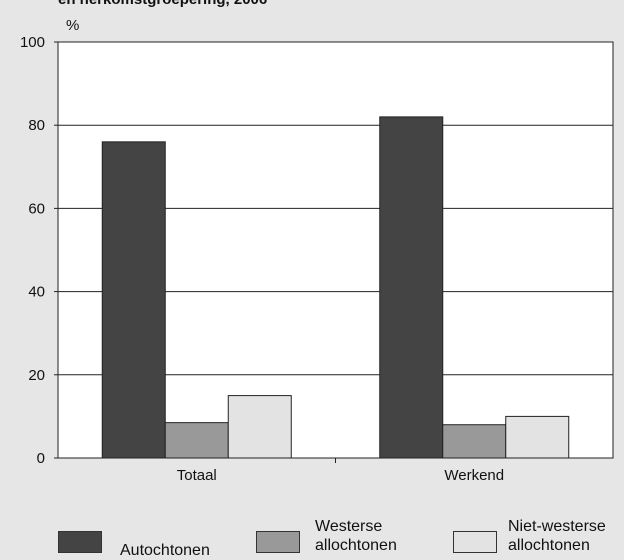 The image size is (624, 560). Describe the element at coordinates (197, 475) in the screenshot. I see `x-tick-label: Totaal` at that location.